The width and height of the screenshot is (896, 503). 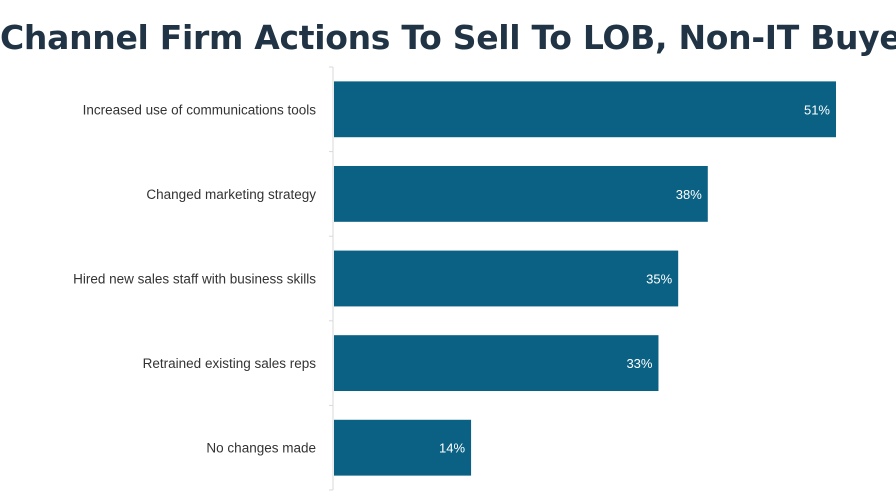 What do you see at coordinates (817, 109) in the screenshot?
I see `data-label: 51%` at bounding box center [817, 109].